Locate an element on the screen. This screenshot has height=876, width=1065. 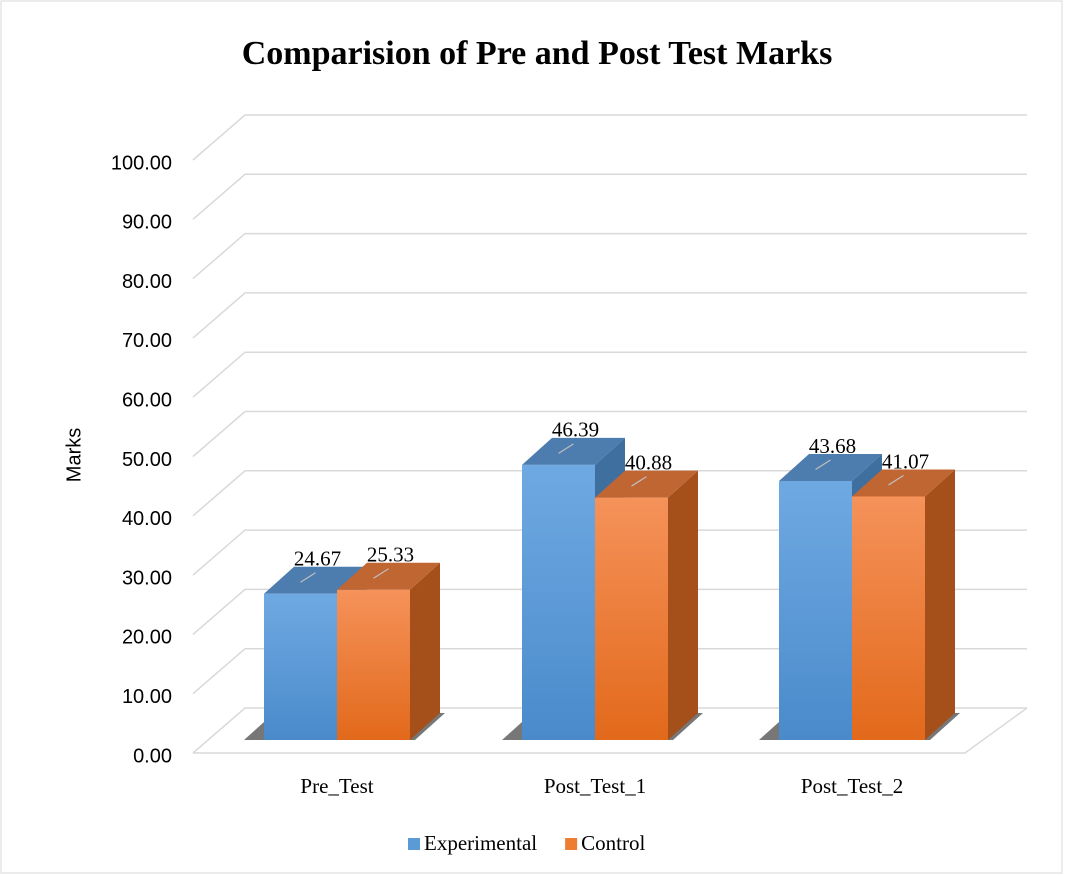
y-tick-label: 30.00 is located at coordinates (147, 578).